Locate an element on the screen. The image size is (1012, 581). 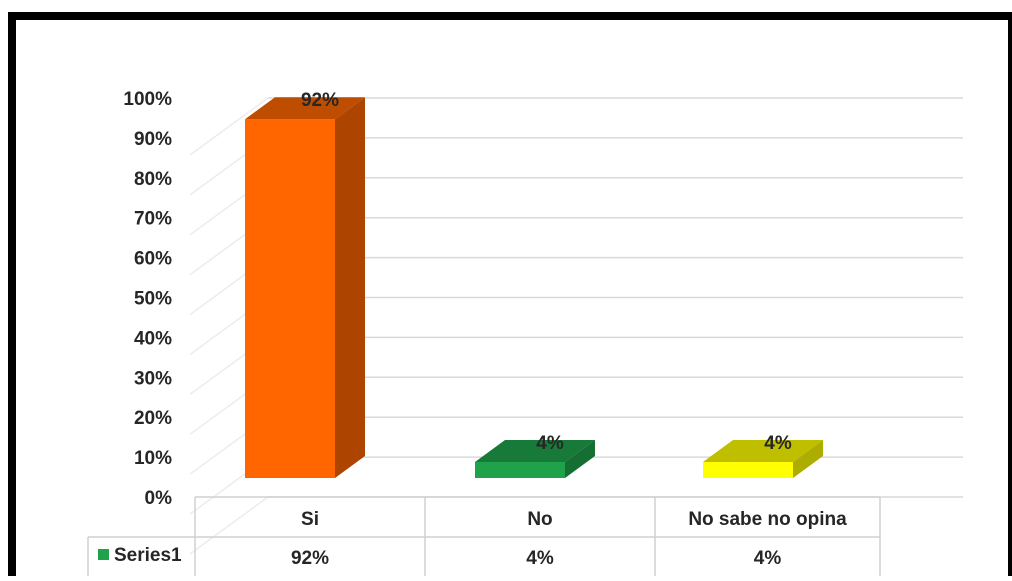
y-tick-label-0: 0% is located at coordinates (159, 498).